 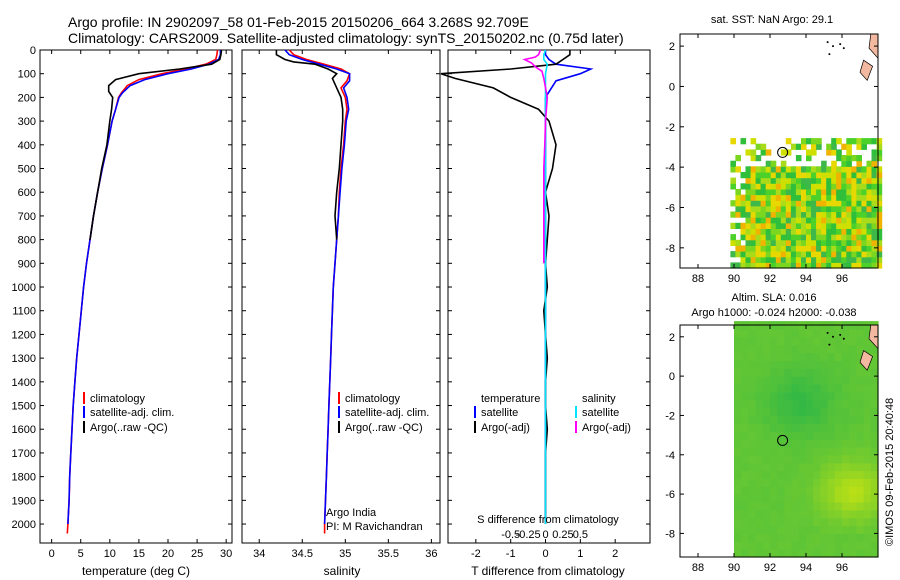 I want to click on legend-t-argo-label: Argo(-adj), so click(x=505, y=428).